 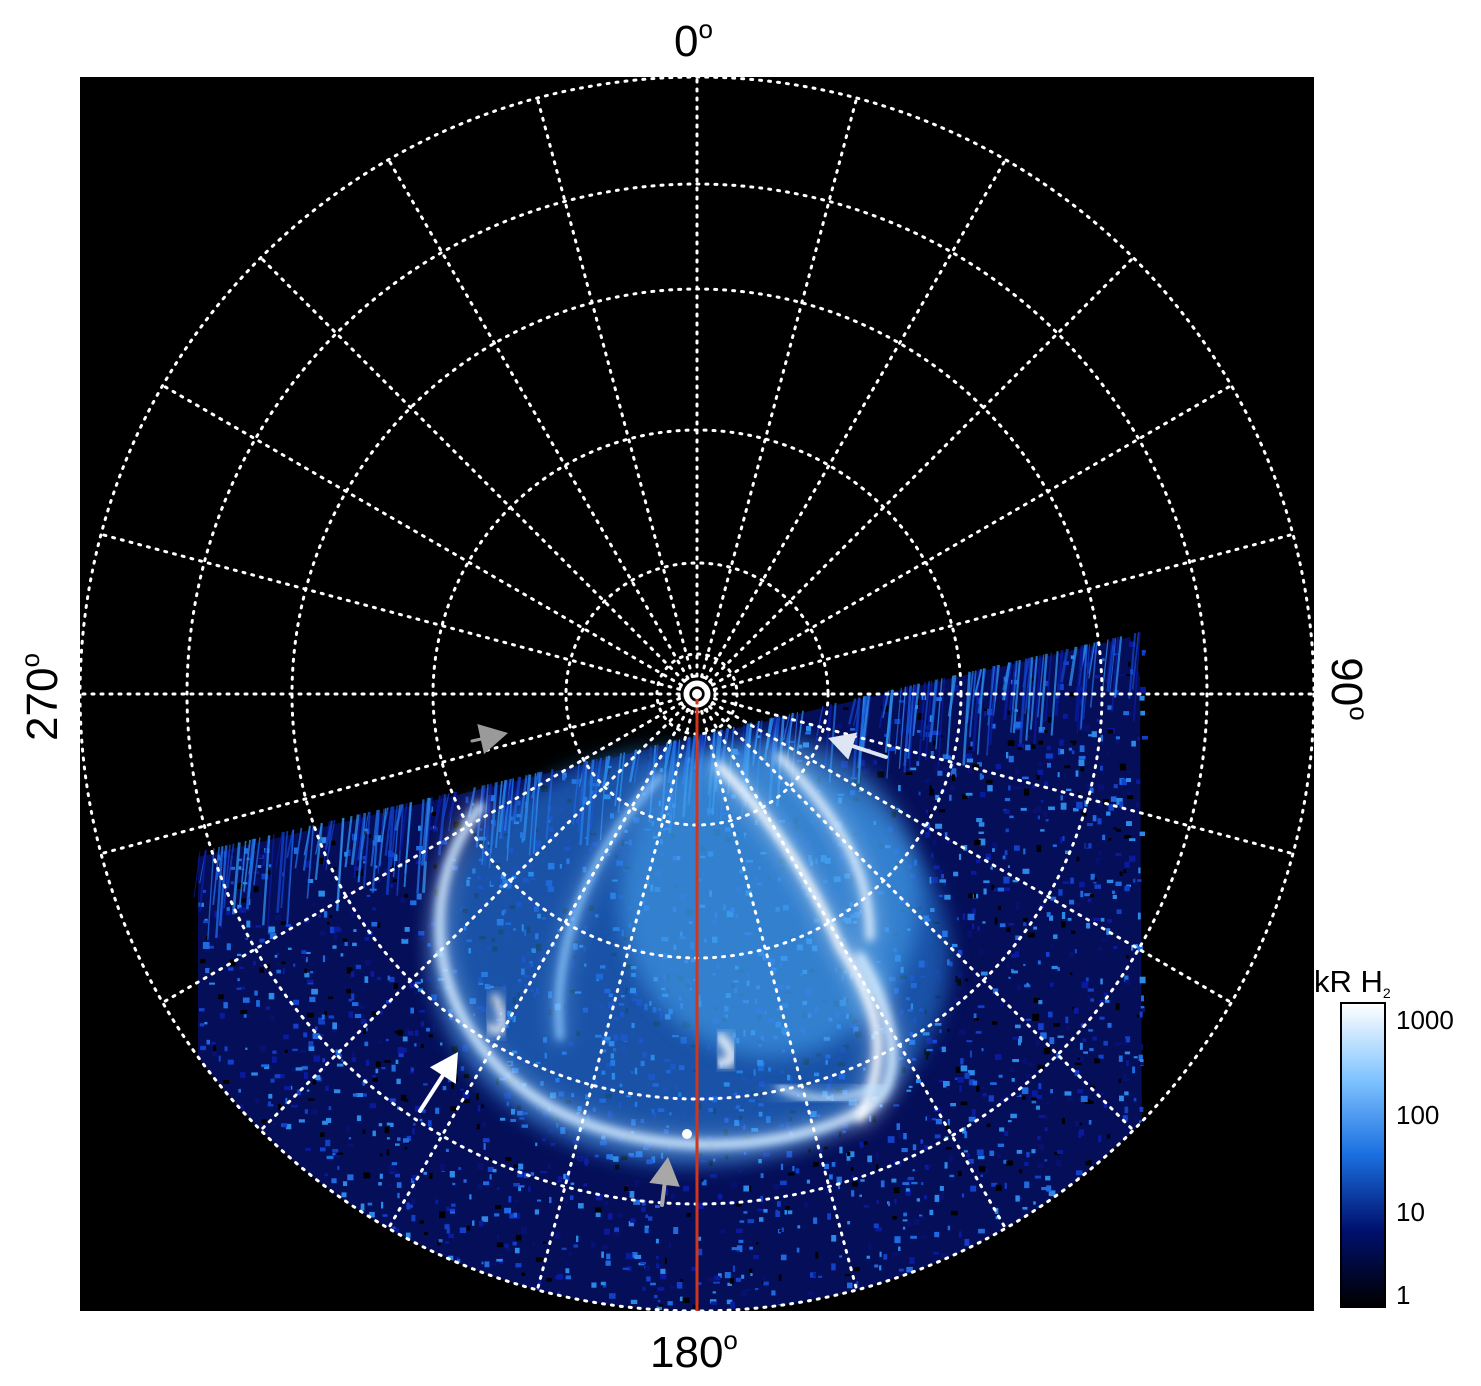 What do you see at coordinates (42, 704) in the screenshot?
I see `label-value: 270` at bounding box center [42, 704].